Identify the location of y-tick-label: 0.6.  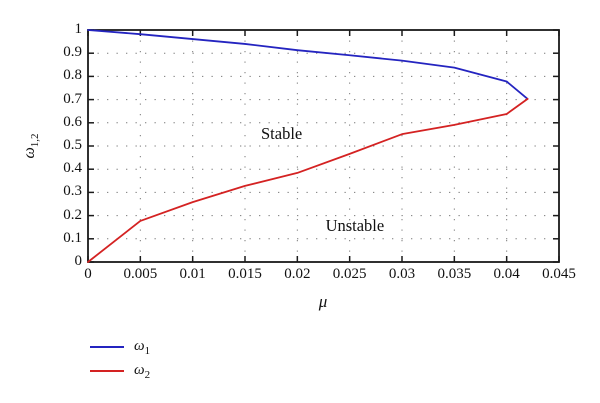
(72, 121).